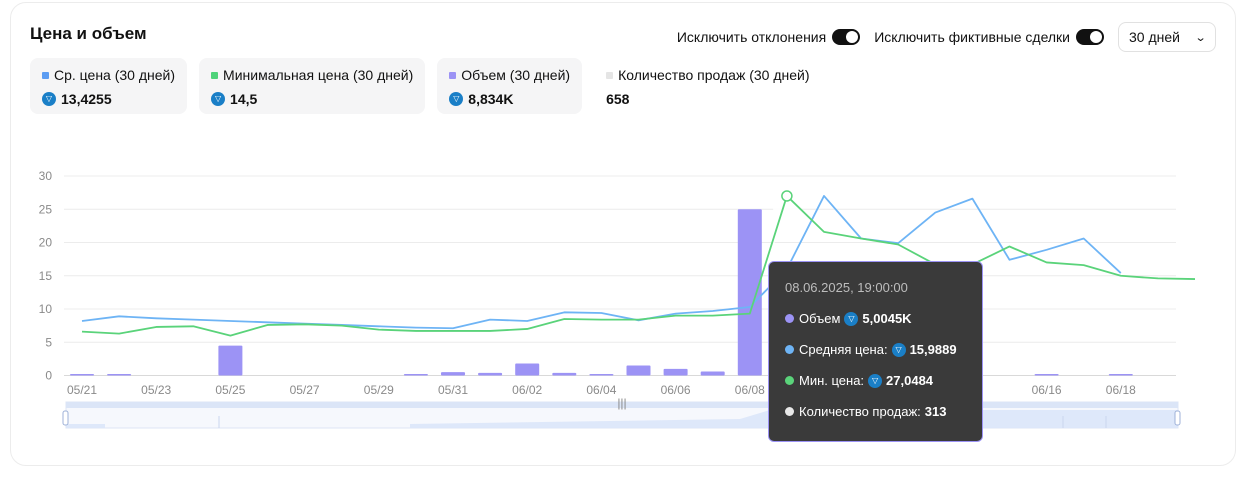  What do you see at coordinates (46, 243) in the screenshot?
I see `y-tick-label: 20` at bounding box center [46, 243].